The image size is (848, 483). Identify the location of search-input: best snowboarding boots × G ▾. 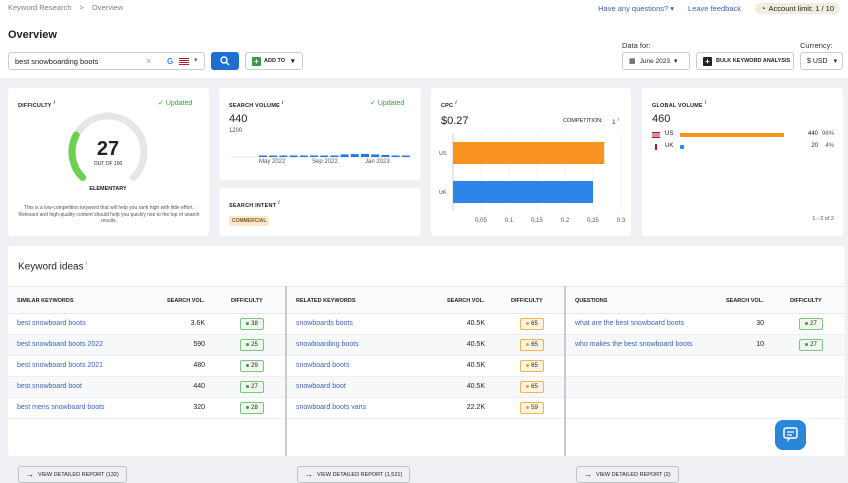
(106, 61).